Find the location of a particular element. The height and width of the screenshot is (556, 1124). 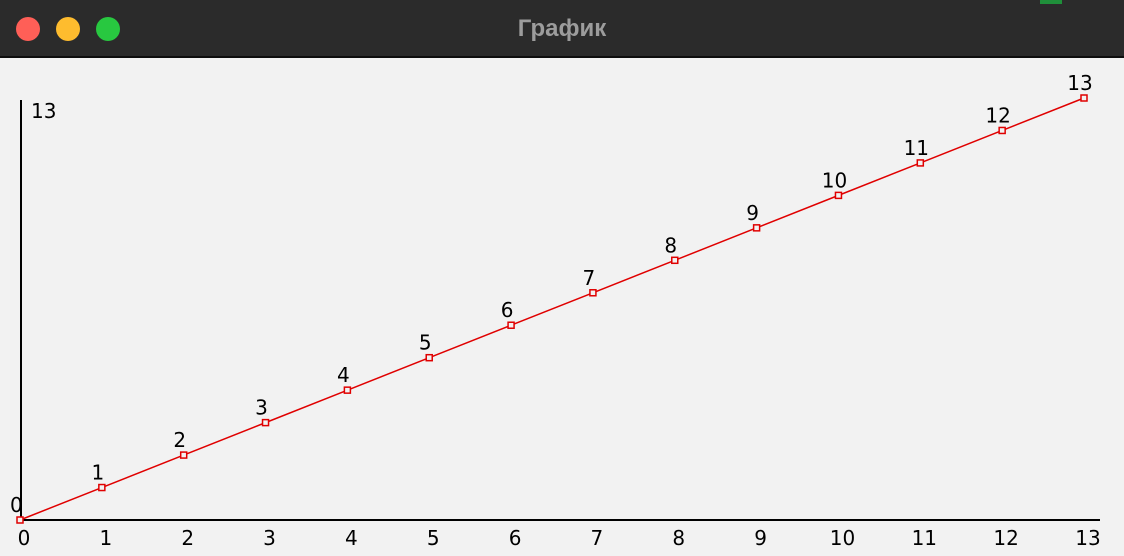

x-tick-label: 5 is located at coordinates (433, 538).